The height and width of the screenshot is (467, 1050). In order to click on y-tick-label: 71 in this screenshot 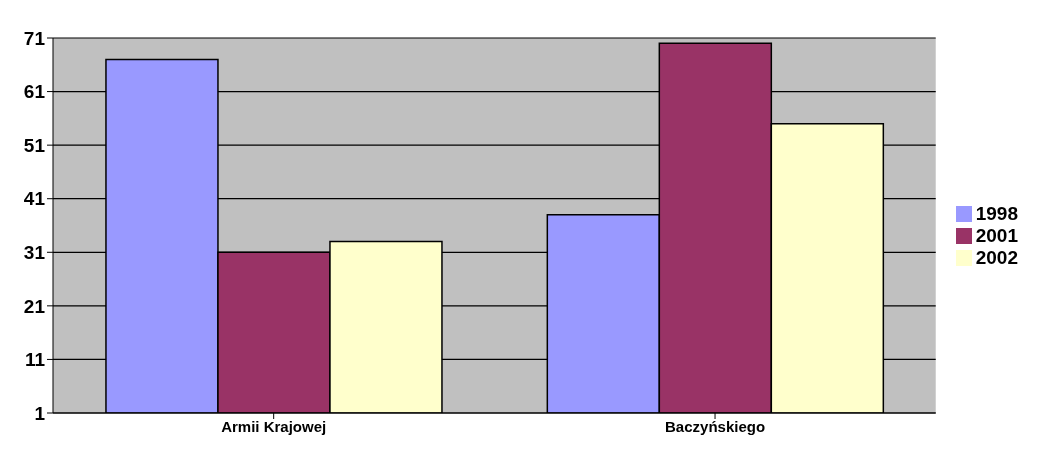, I will do `click(34, 38)`.